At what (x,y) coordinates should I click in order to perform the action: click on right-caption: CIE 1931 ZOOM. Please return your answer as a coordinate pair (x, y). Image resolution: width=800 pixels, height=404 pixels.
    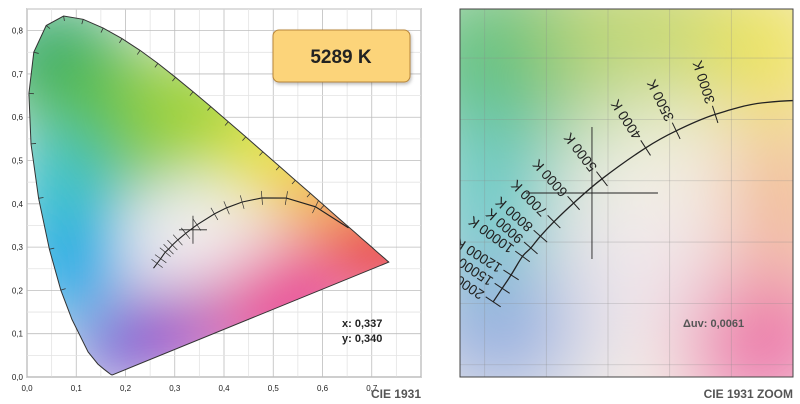
    Looking at the image, I should click on (748, 394).